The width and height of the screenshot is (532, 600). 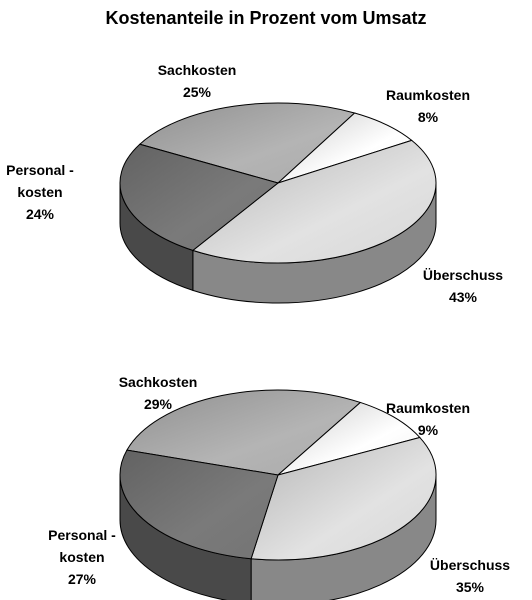 I want to click on slice-label: Raumkosten 9%, so click(x=428, y=419).